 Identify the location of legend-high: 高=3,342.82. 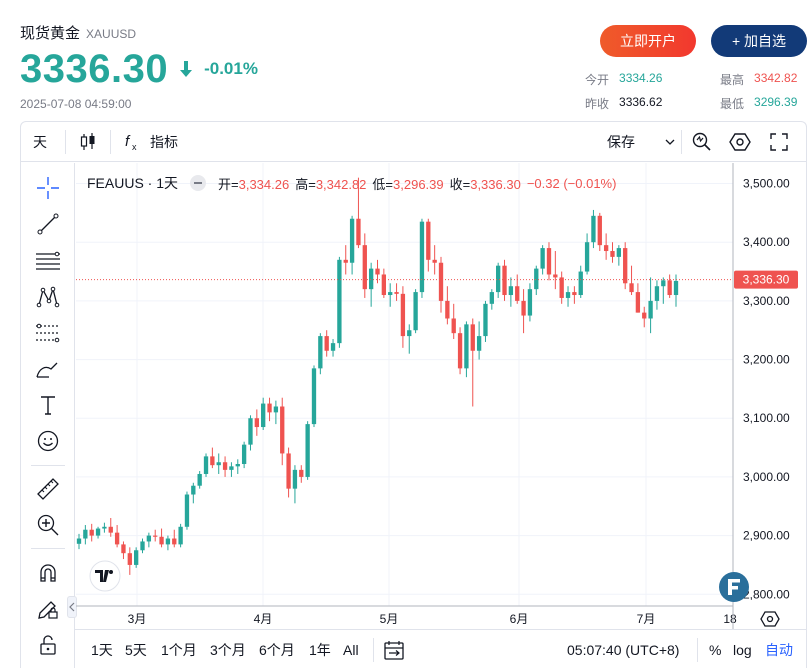
(331, 184).